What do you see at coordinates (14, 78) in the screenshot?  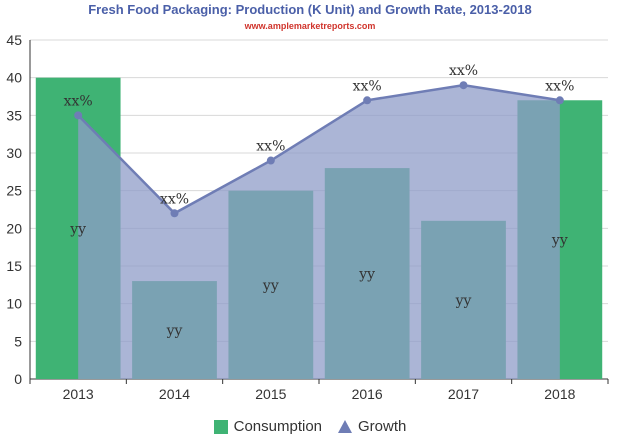 I see `y-tick-label: 40` at bounding box center [14, 78].